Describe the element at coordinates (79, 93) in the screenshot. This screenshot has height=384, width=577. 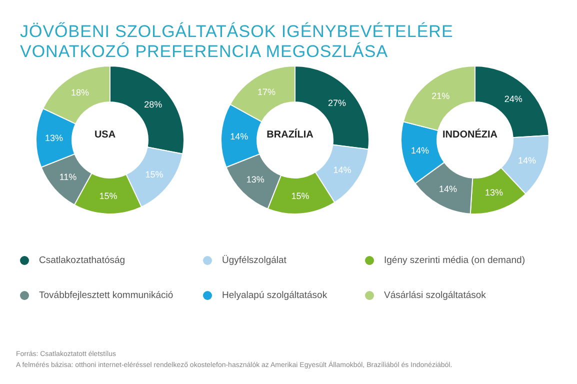
I see `data-label: 18%` at that location.